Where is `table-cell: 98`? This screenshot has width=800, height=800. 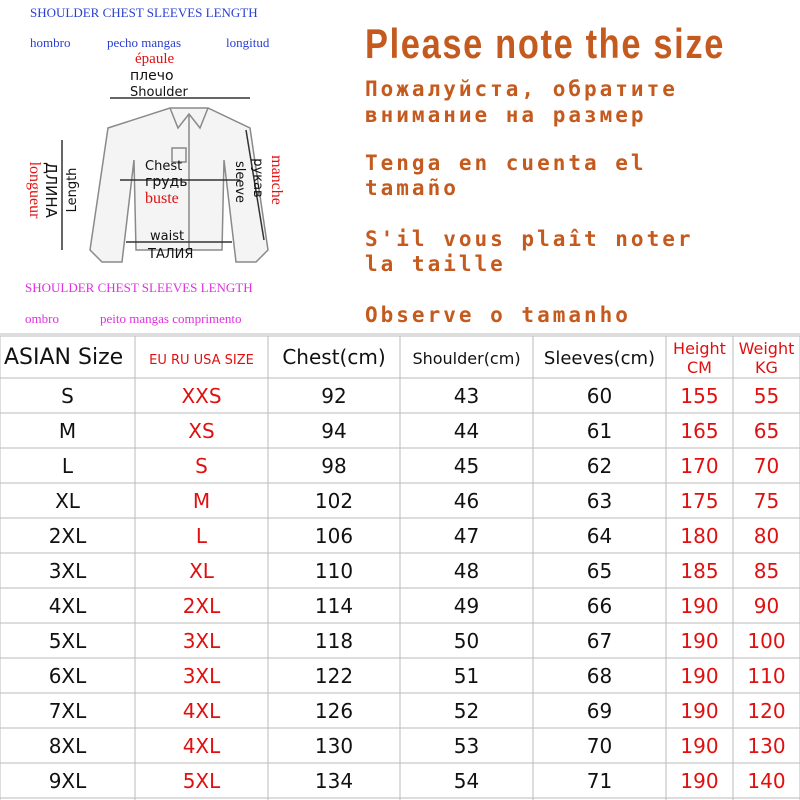 table-cell: 98 is located at coordinates (333, 466).